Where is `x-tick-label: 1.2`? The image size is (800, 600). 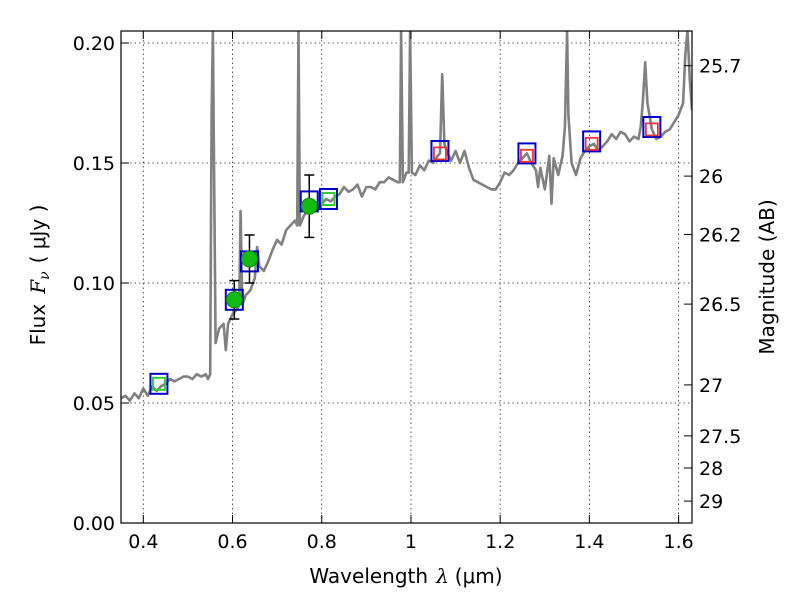
x-tick-label: 1.2 is located at coordinates (500, 542).